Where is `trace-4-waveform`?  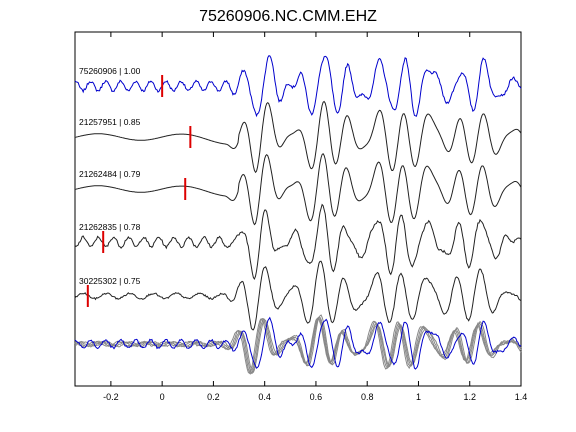
trace-4-waveform is located at coordinates (298, 295).